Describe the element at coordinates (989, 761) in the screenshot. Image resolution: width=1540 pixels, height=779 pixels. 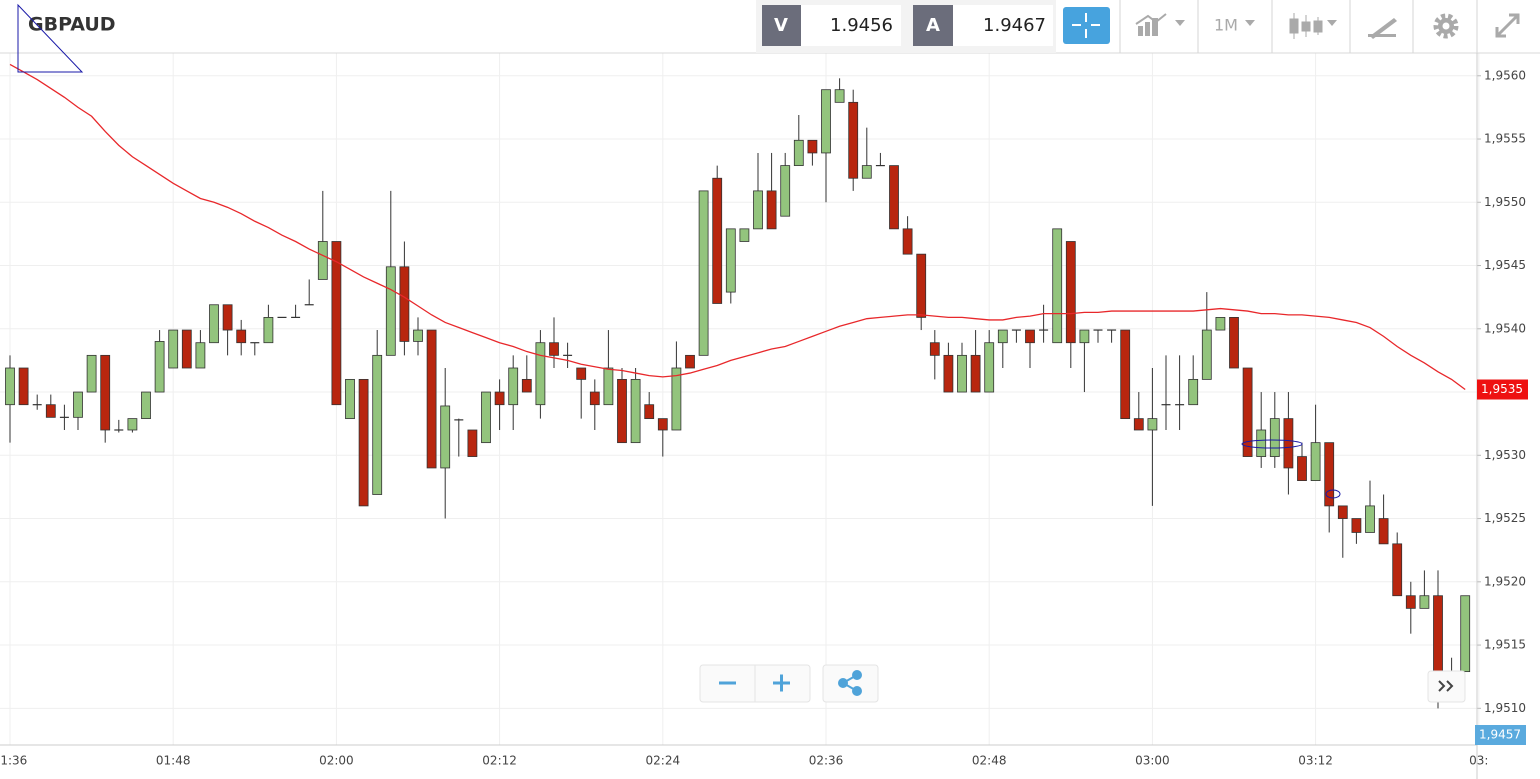
I see `x-tick-label: 02:48` at that location.